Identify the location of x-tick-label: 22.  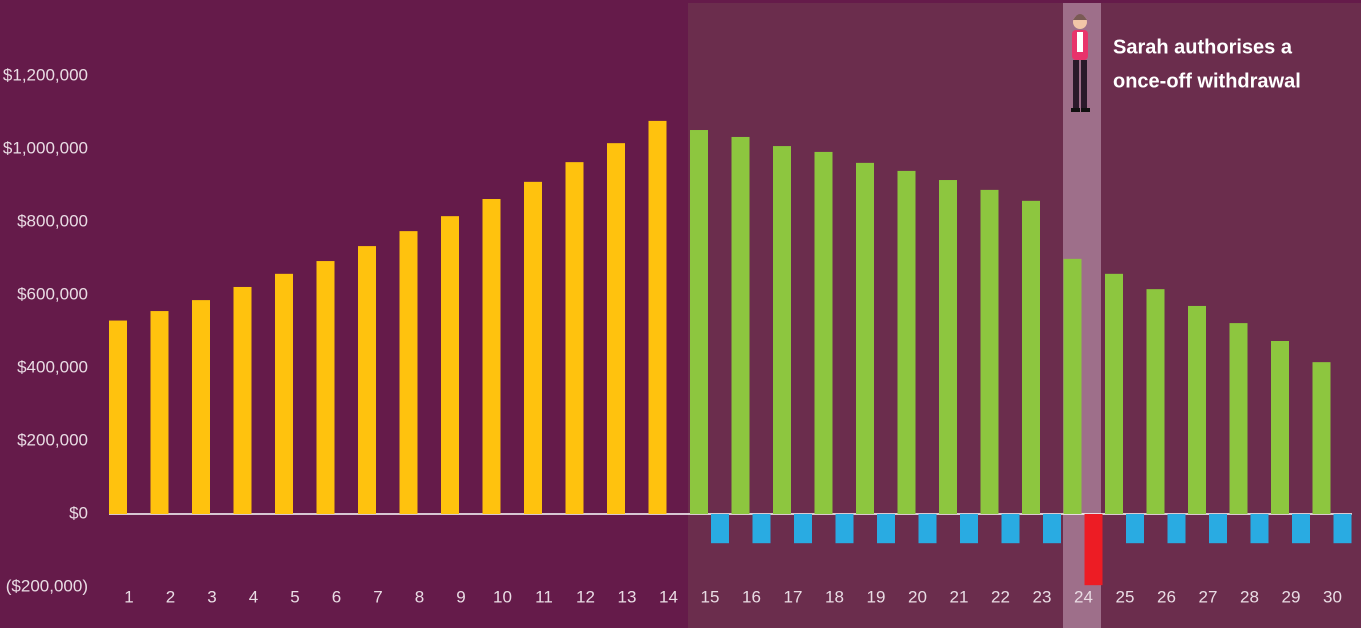
(1000, 596).